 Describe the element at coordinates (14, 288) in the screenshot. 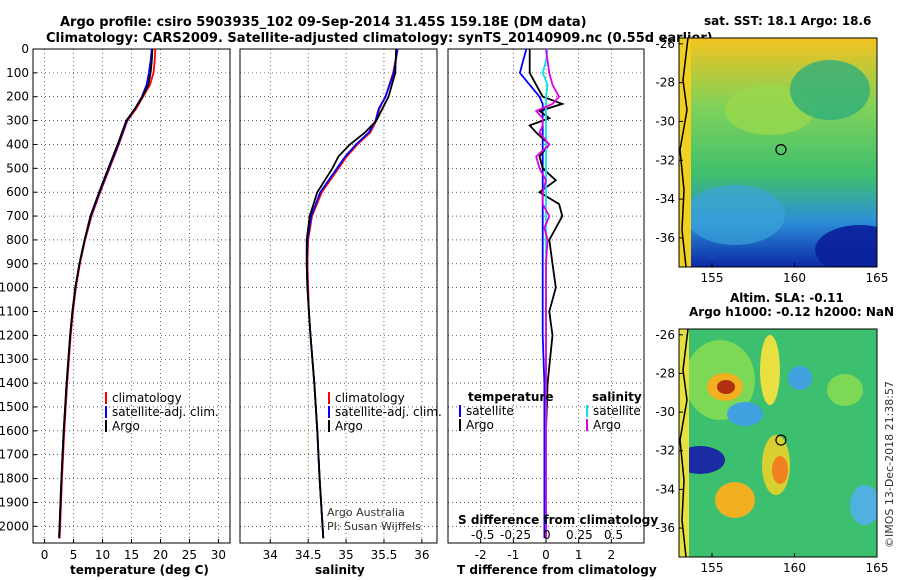

I see `y-tick-label: 1000` at that location.